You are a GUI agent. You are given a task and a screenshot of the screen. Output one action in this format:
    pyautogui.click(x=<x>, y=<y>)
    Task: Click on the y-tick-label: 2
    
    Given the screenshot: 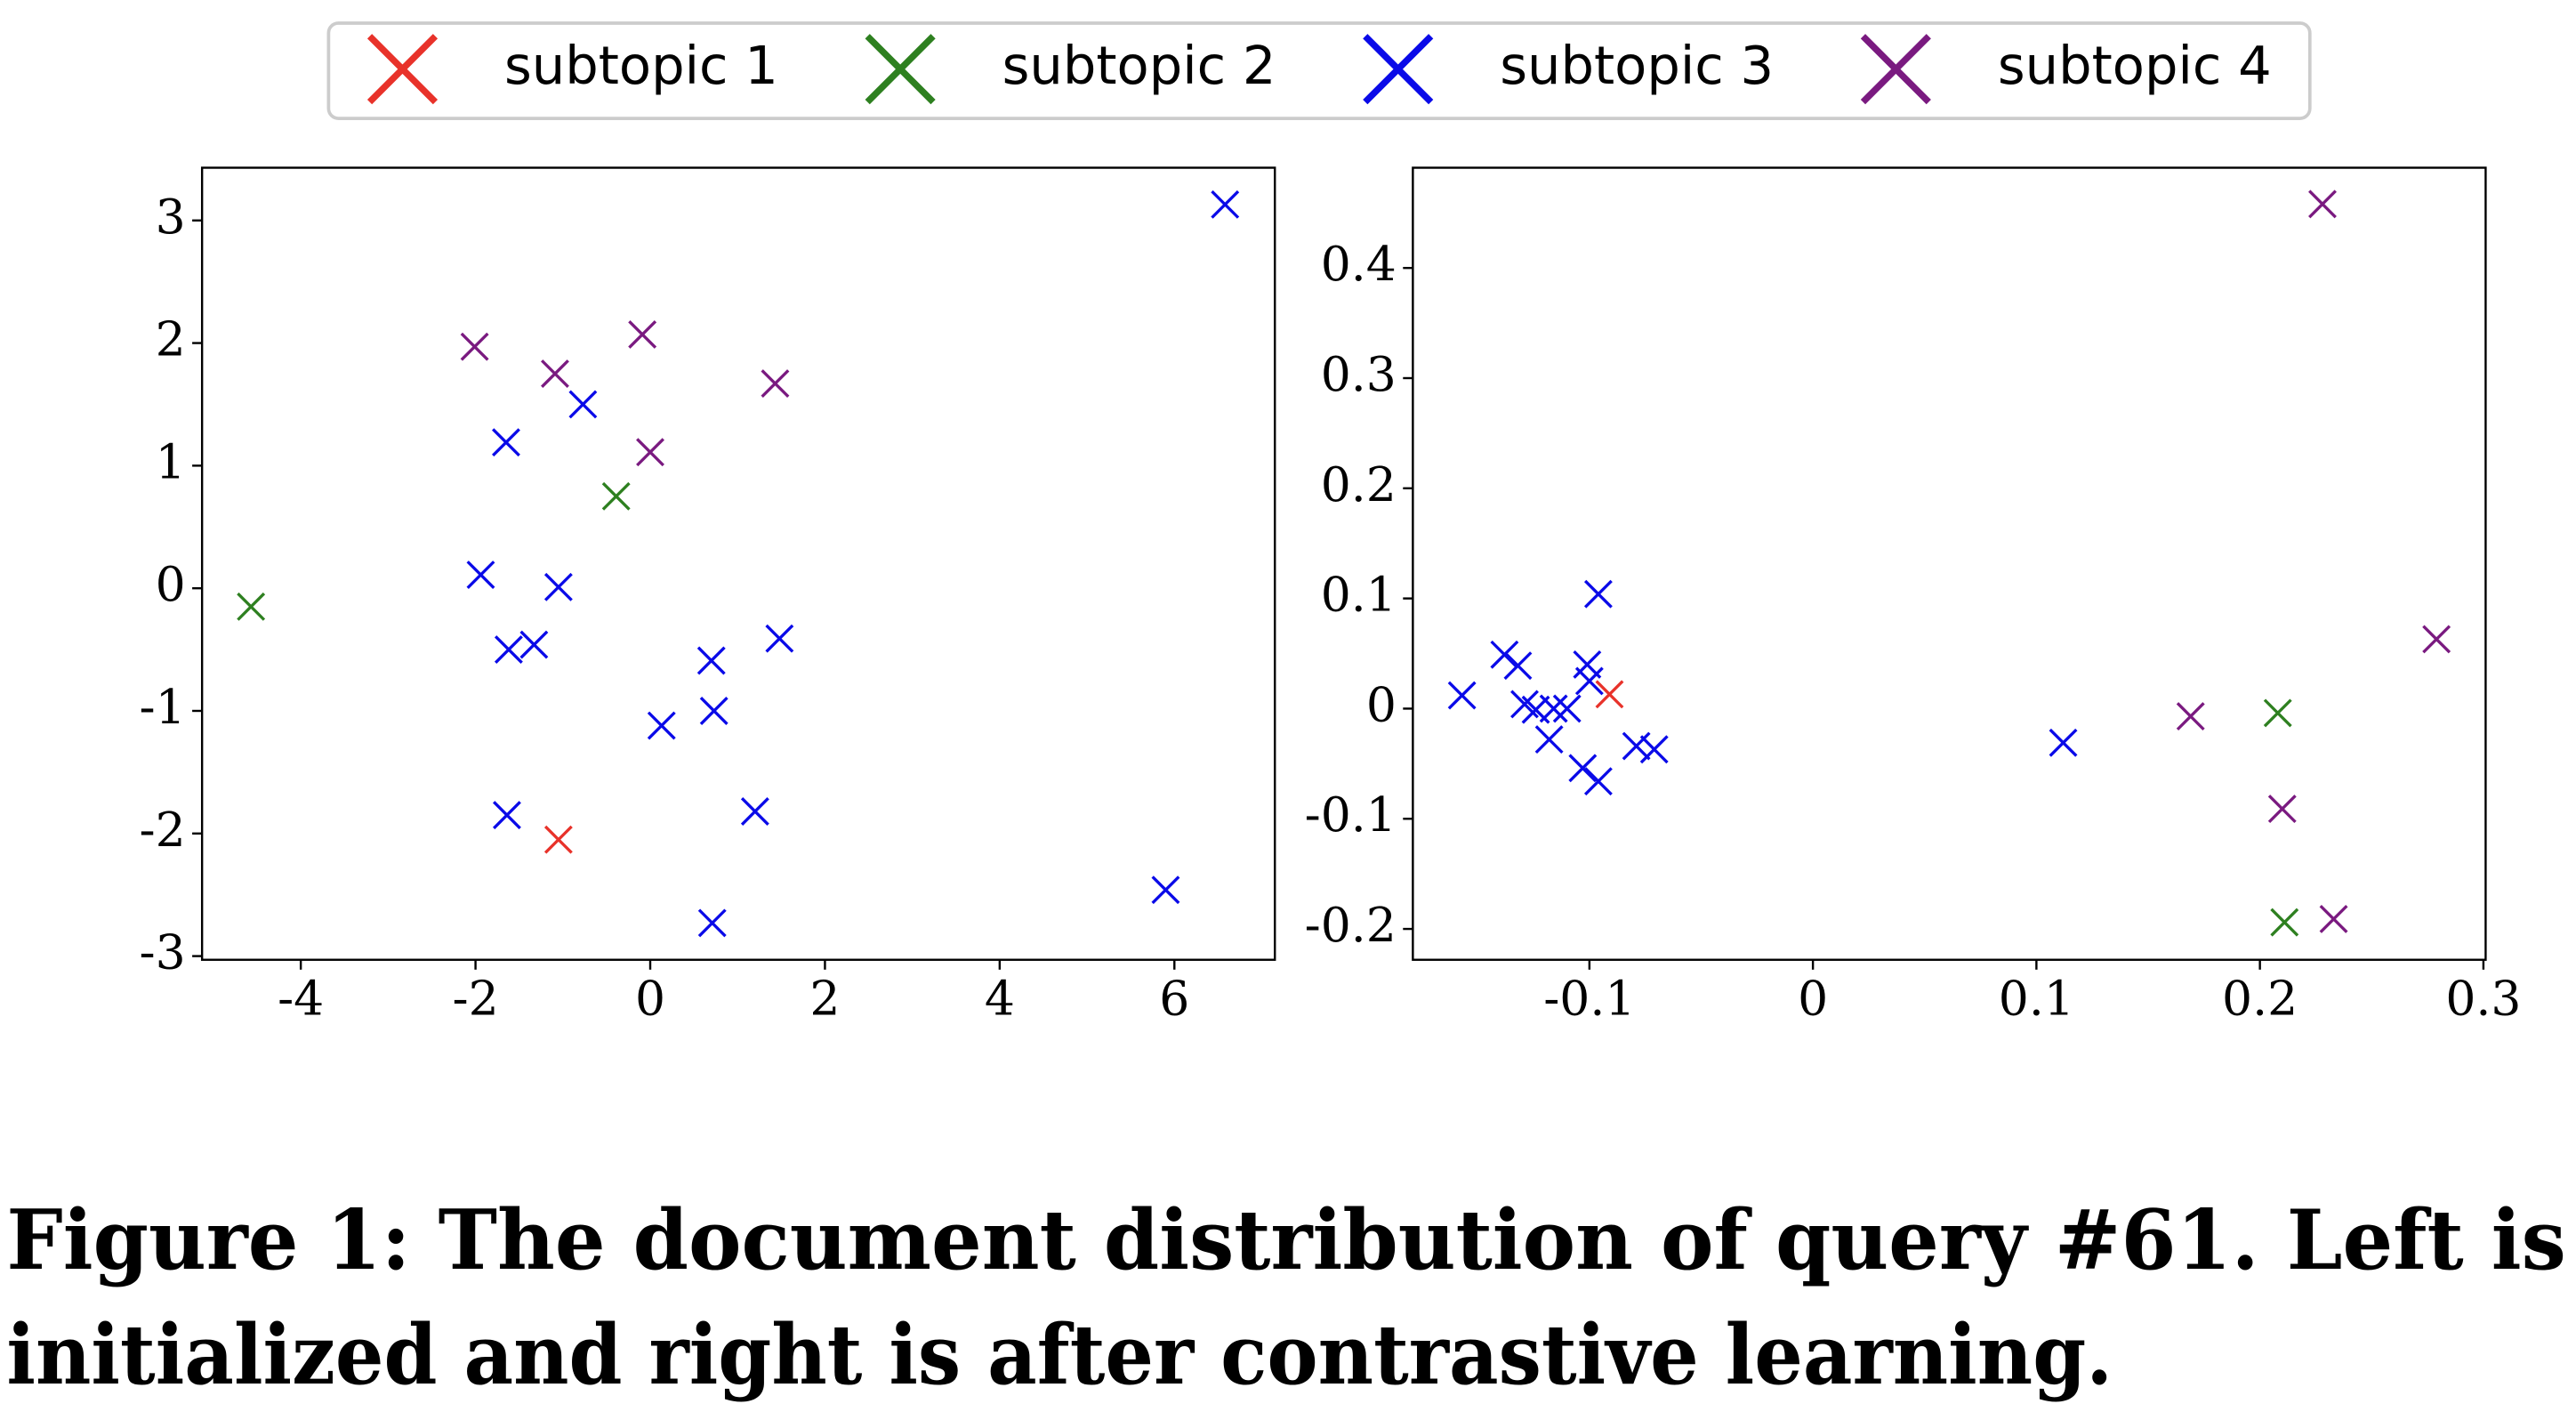 What is the action you would take?
    pyautogui.click(x=171, y=339)
    